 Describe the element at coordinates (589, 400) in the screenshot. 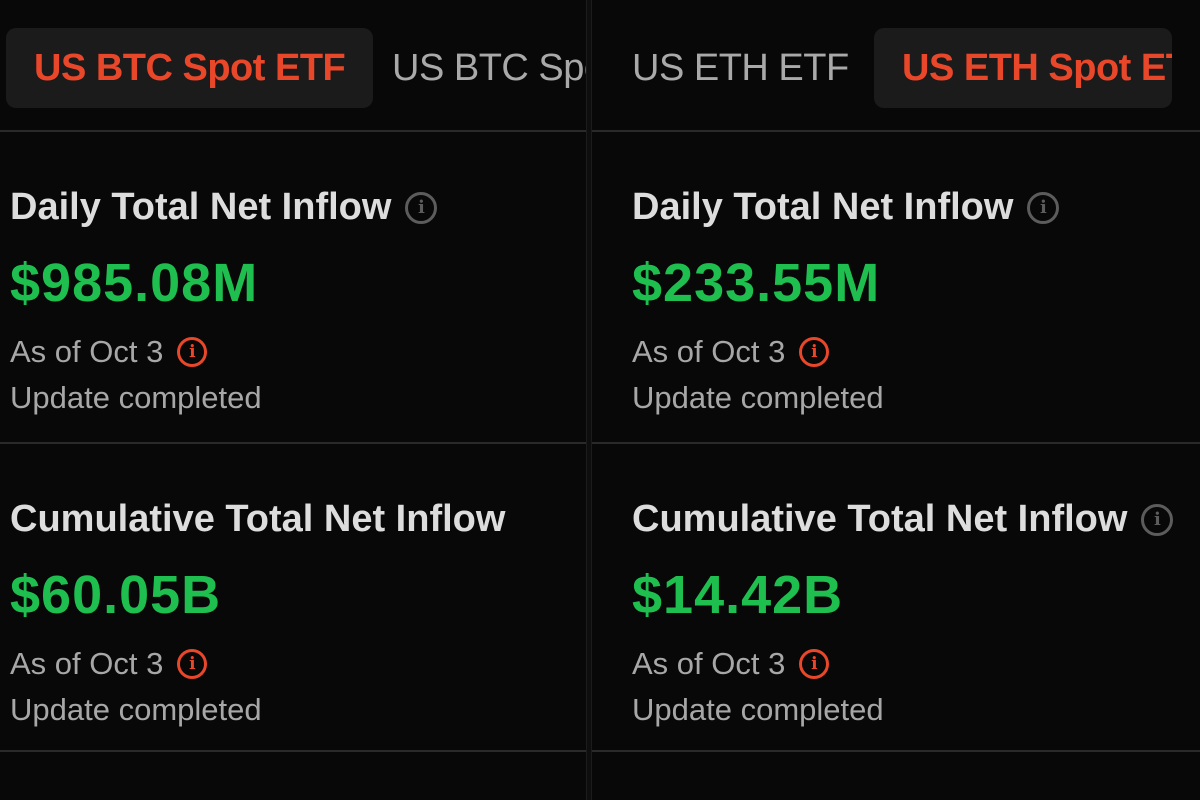

I see `panel-divider` at that location.